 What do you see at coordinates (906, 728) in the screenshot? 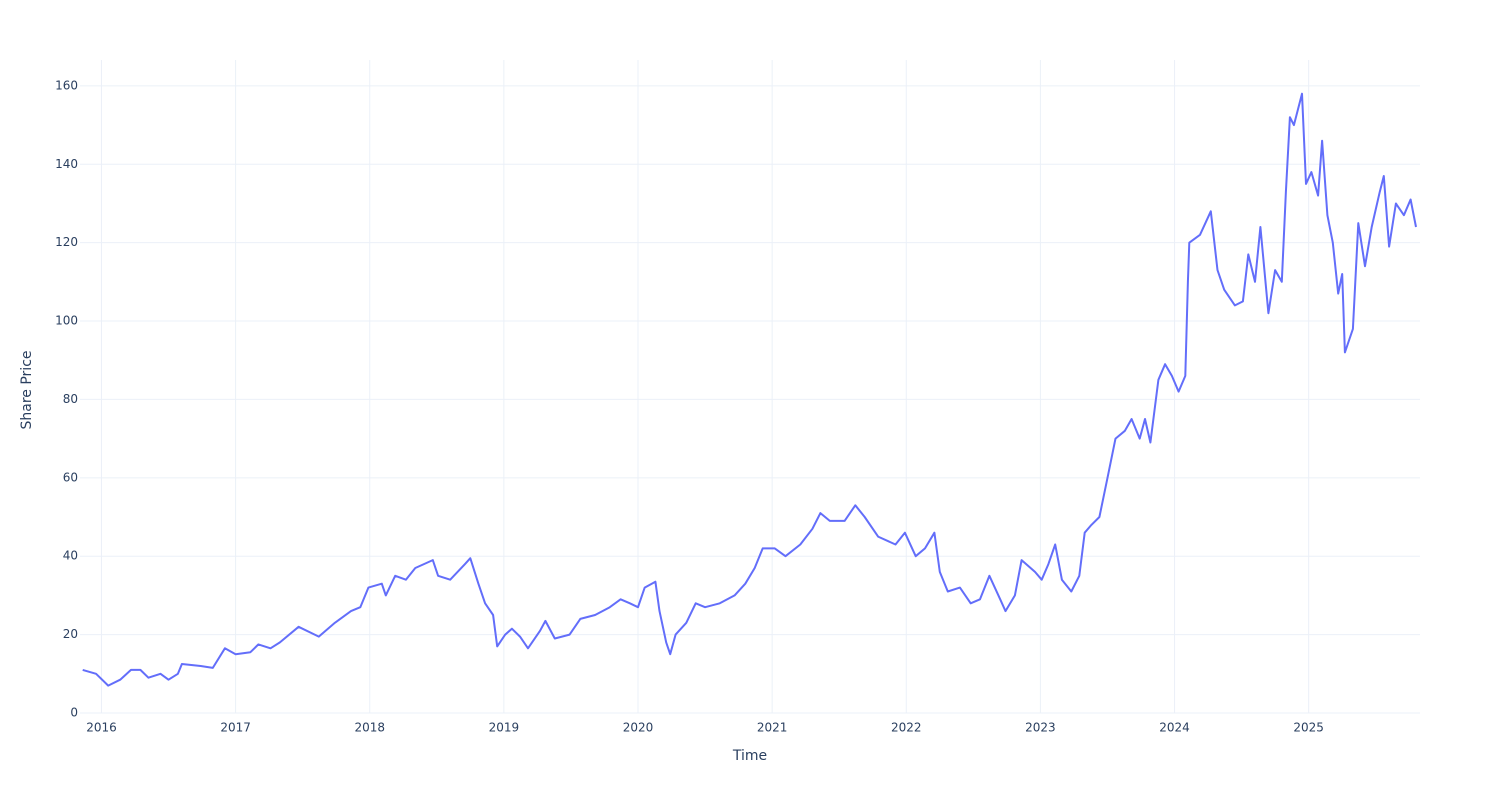
I see `x-tick-label: 2022` at bounding box center [906, 728].